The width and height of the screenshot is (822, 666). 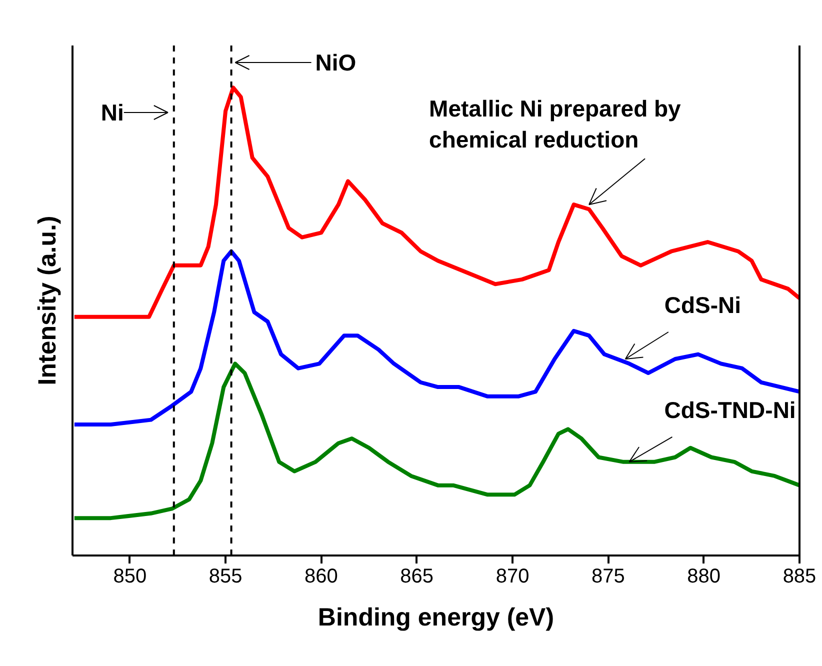 What do you see at coordinates (112, 113) in the screenshot?
I see `ref-line-label: Ni` at bounding box center [112, 113].